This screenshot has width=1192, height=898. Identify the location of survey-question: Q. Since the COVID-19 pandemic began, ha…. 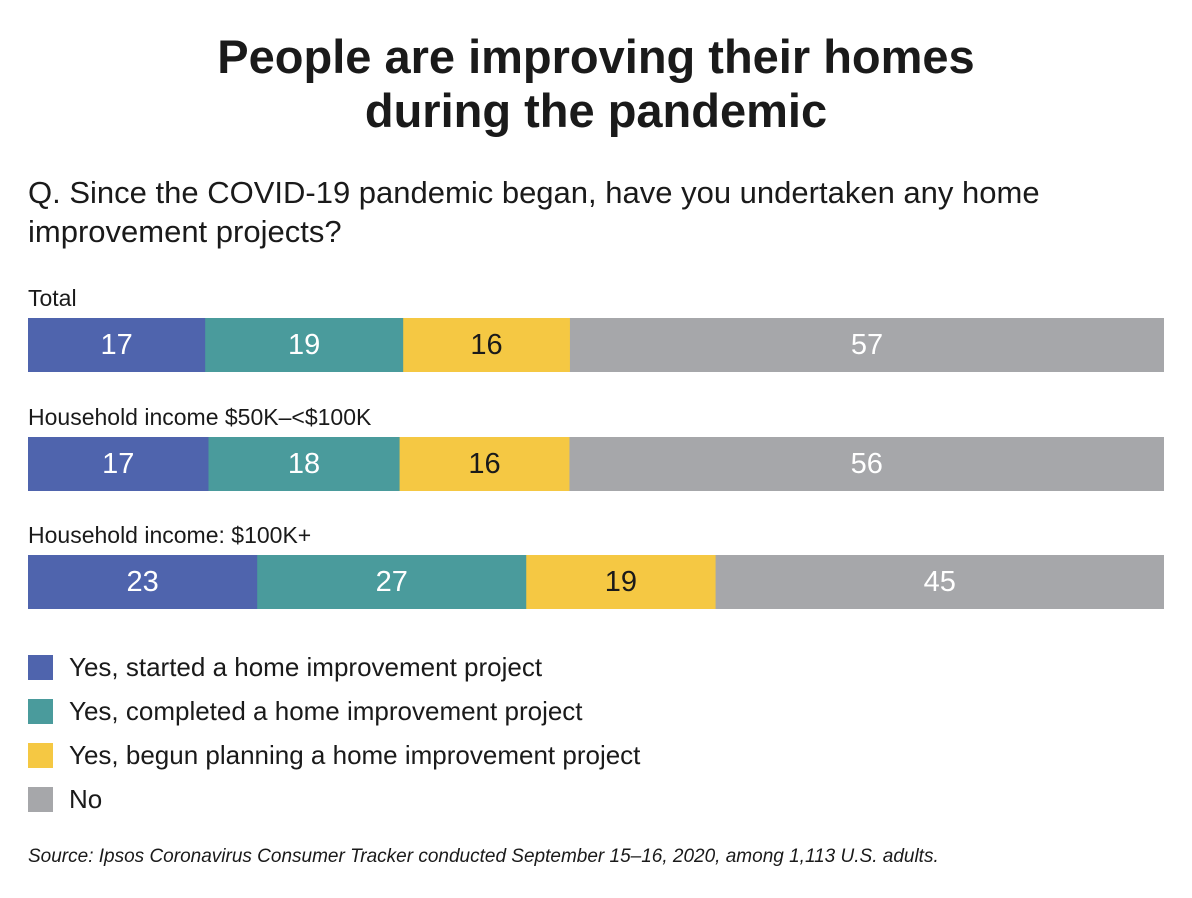
(534, 212).